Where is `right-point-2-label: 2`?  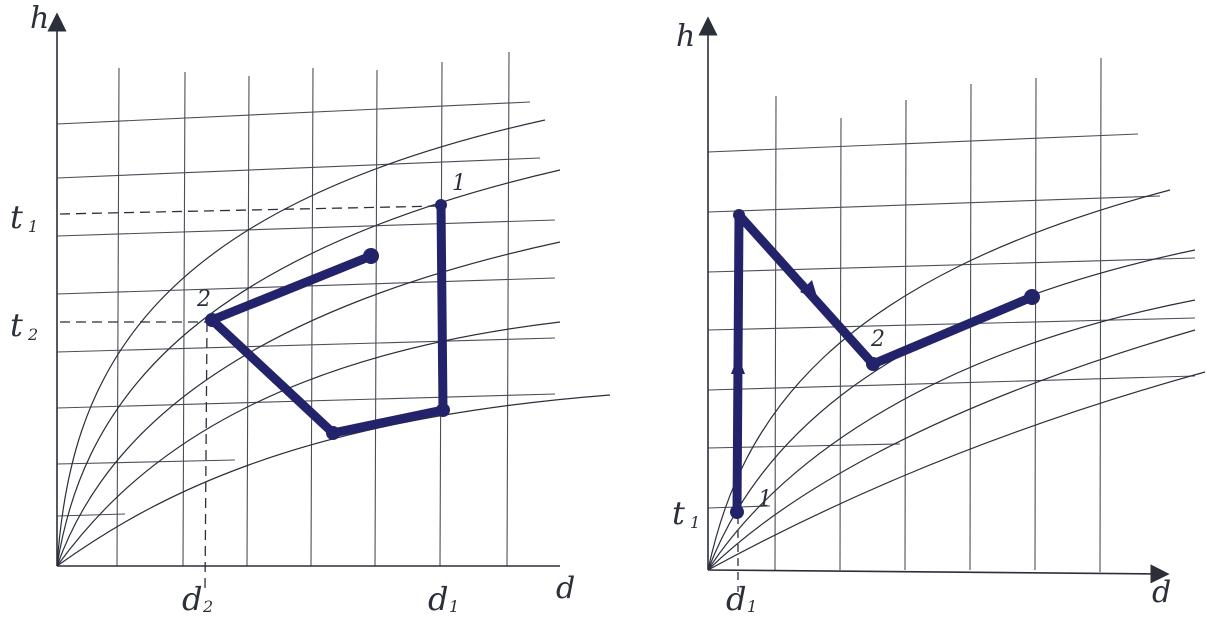
right-point-2-label: 2 is located at coordinates (877, 339).